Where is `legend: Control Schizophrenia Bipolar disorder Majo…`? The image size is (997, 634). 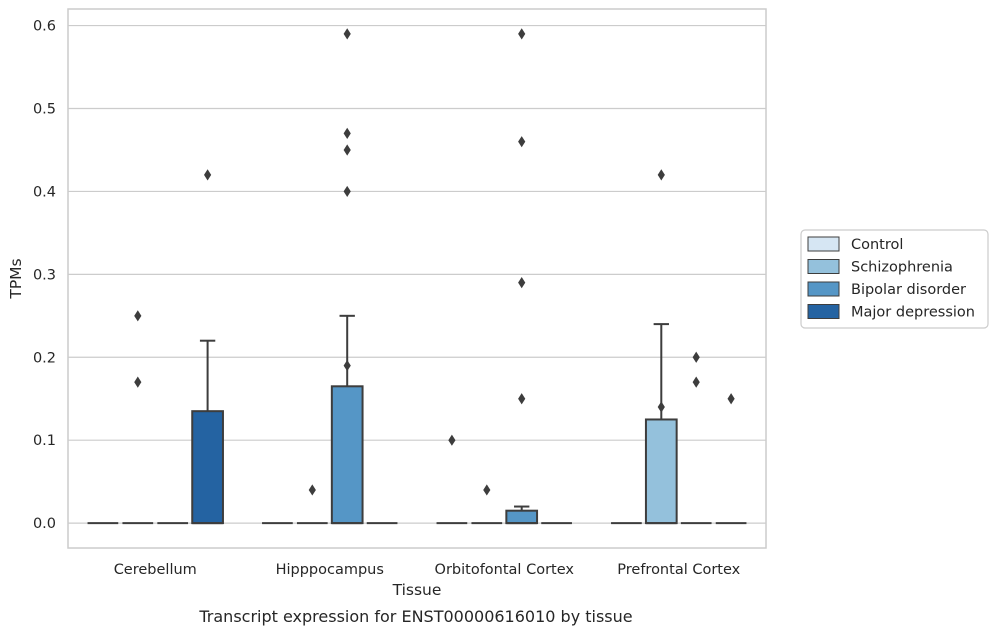 legend: Control Schizophrenia Bipolar disorder Majo… is located at coordinates (894, 279).